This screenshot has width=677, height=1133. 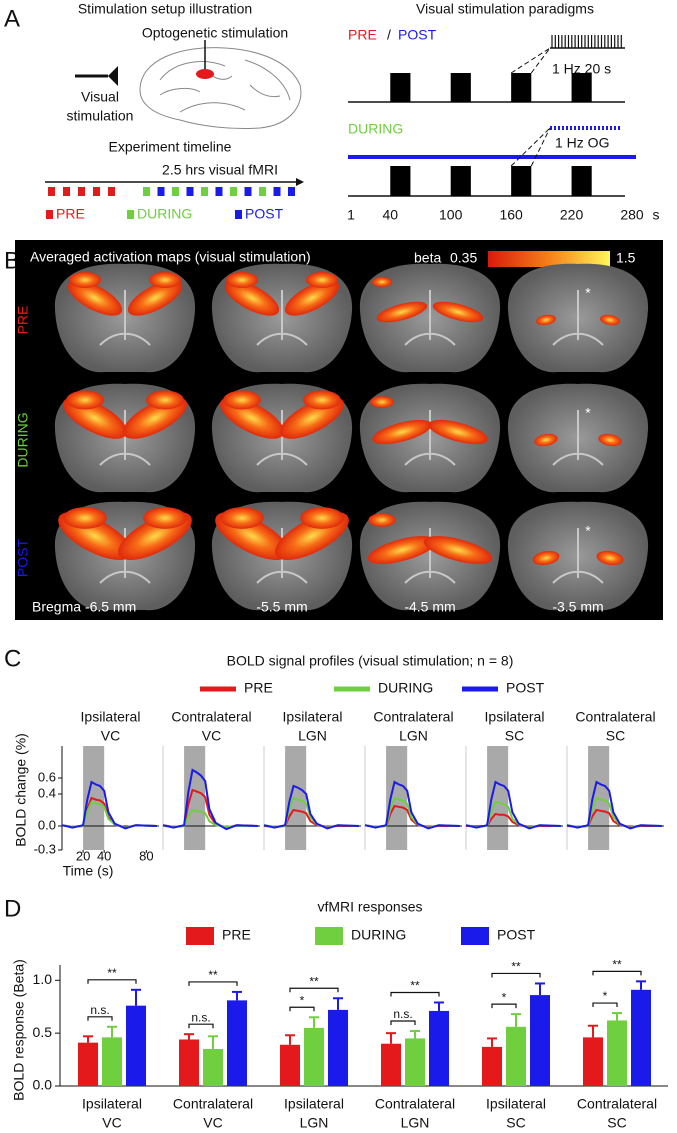 I want to click on y-tick-label: 1.0, so click(x=43, y=979).